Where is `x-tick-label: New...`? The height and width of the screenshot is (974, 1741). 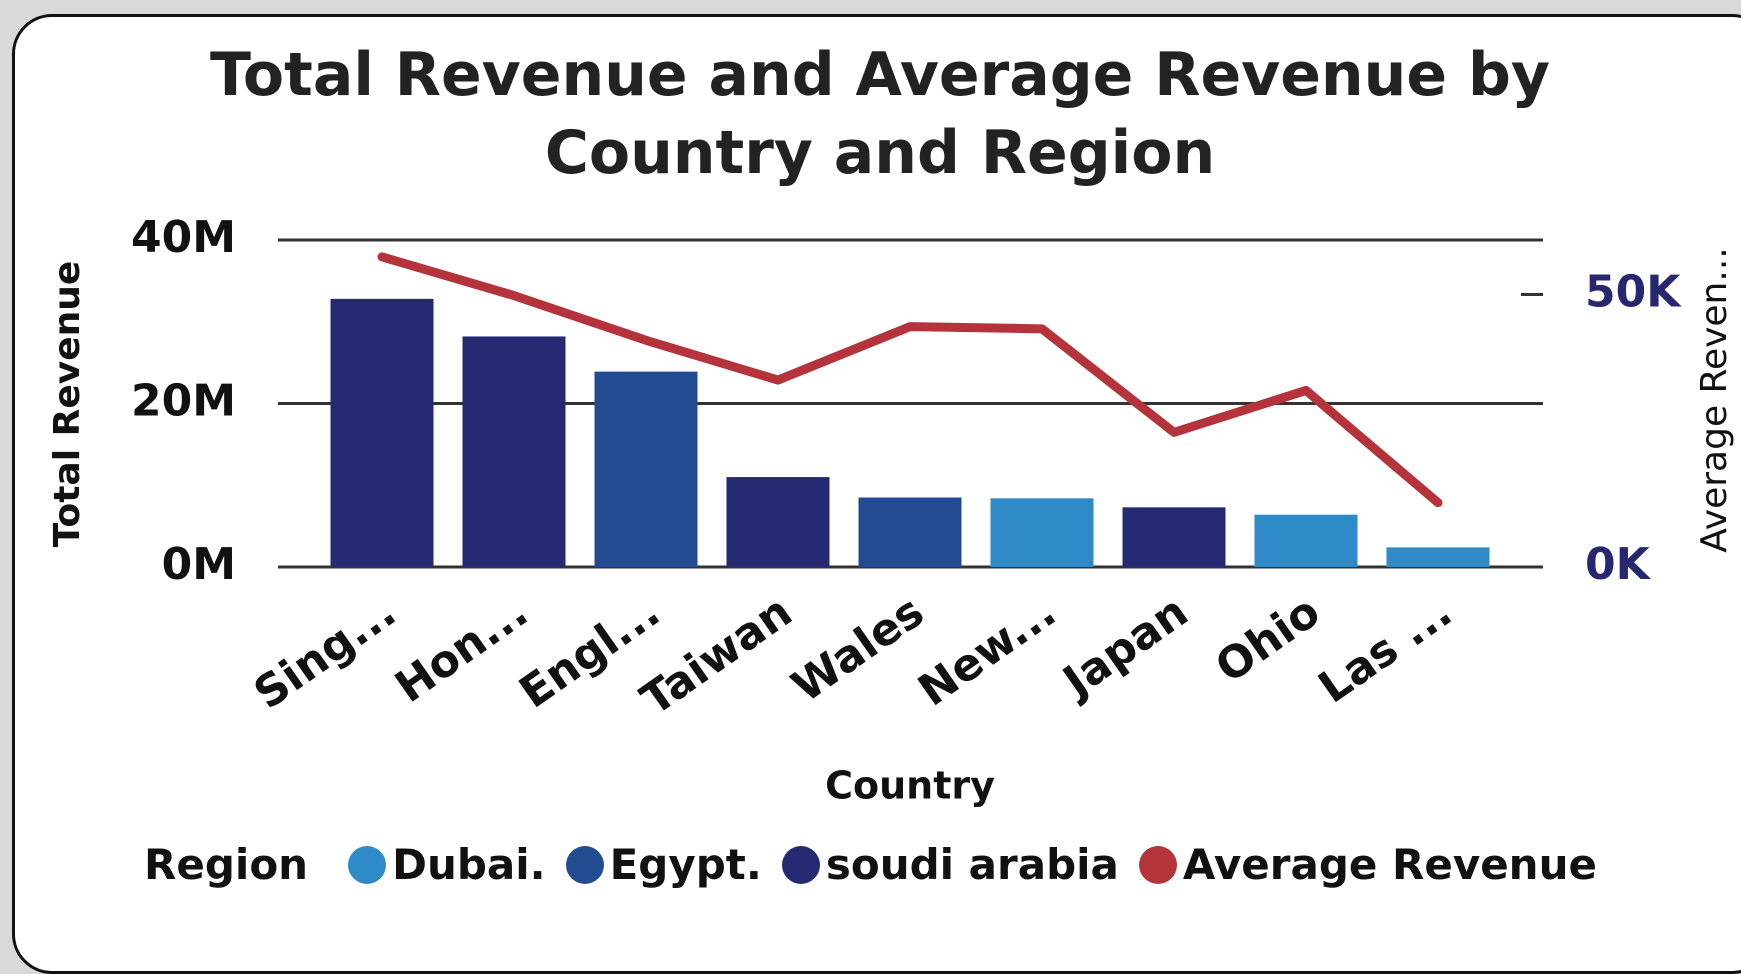
x-tick-label: New... is located at coordinates (987, 651).